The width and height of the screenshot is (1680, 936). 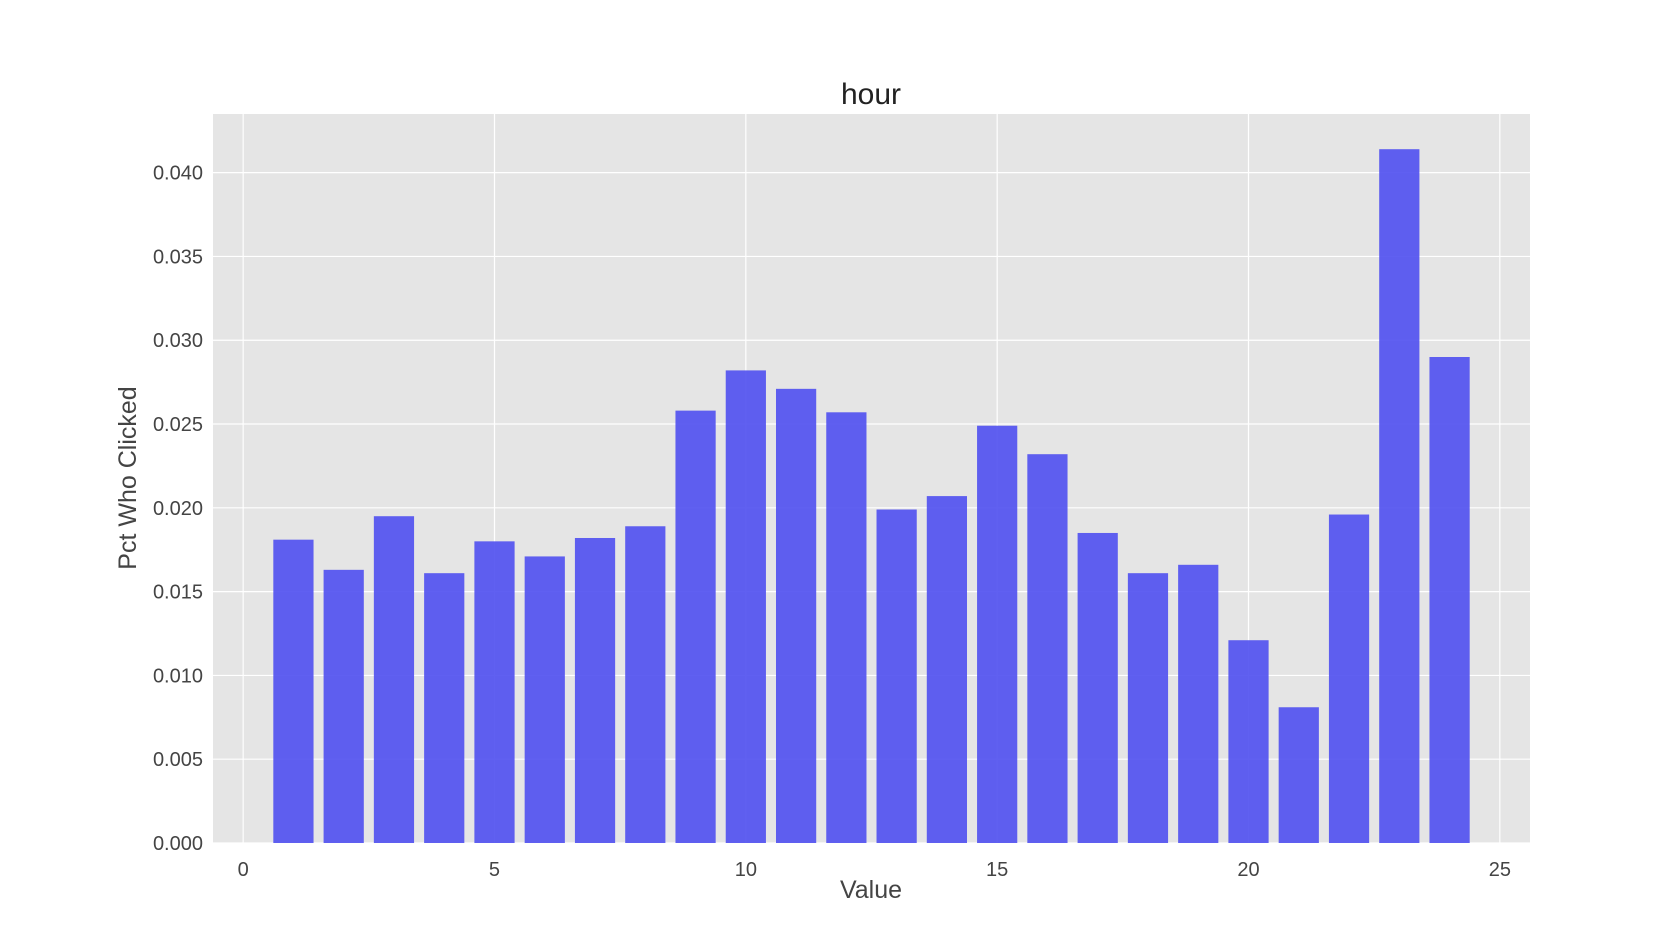 I want to click on y-tick-label: 0.015, so click(x=178, y=593).